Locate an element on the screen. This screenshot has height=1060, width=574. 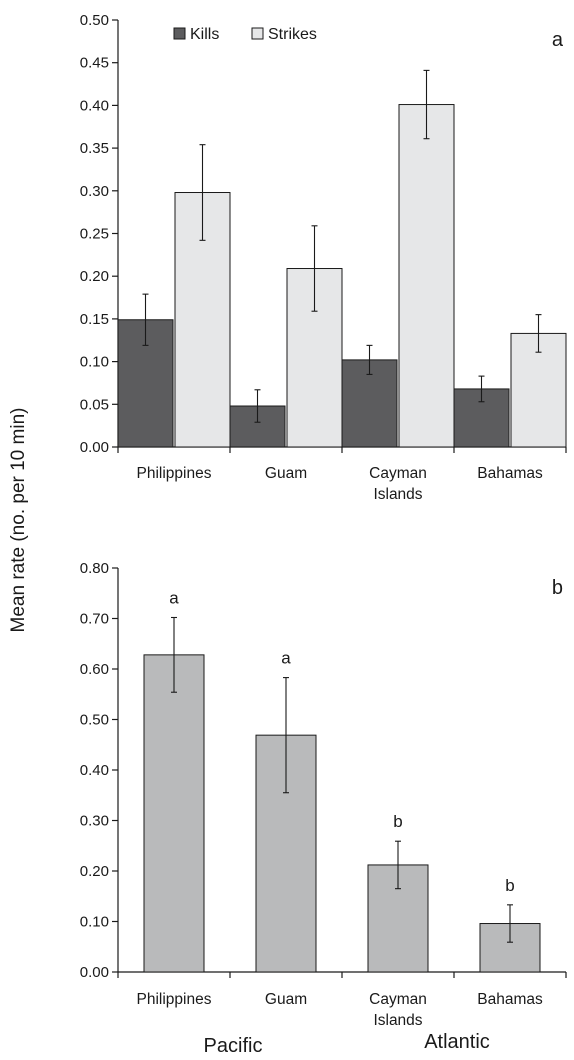
significance-letter-guam: a is located at coordinates (286, 658).